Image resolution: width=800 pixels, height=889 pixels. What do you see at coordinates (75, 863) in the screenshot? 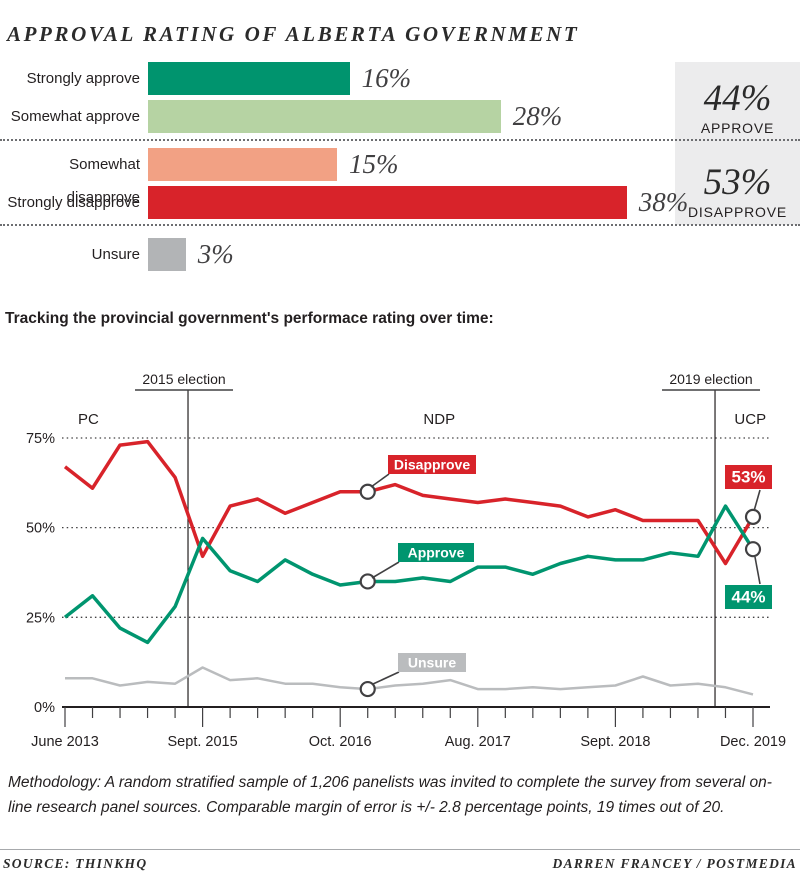
I see `source-credit: SOURCE: THINKHQ` at bounding box center [75, 863].